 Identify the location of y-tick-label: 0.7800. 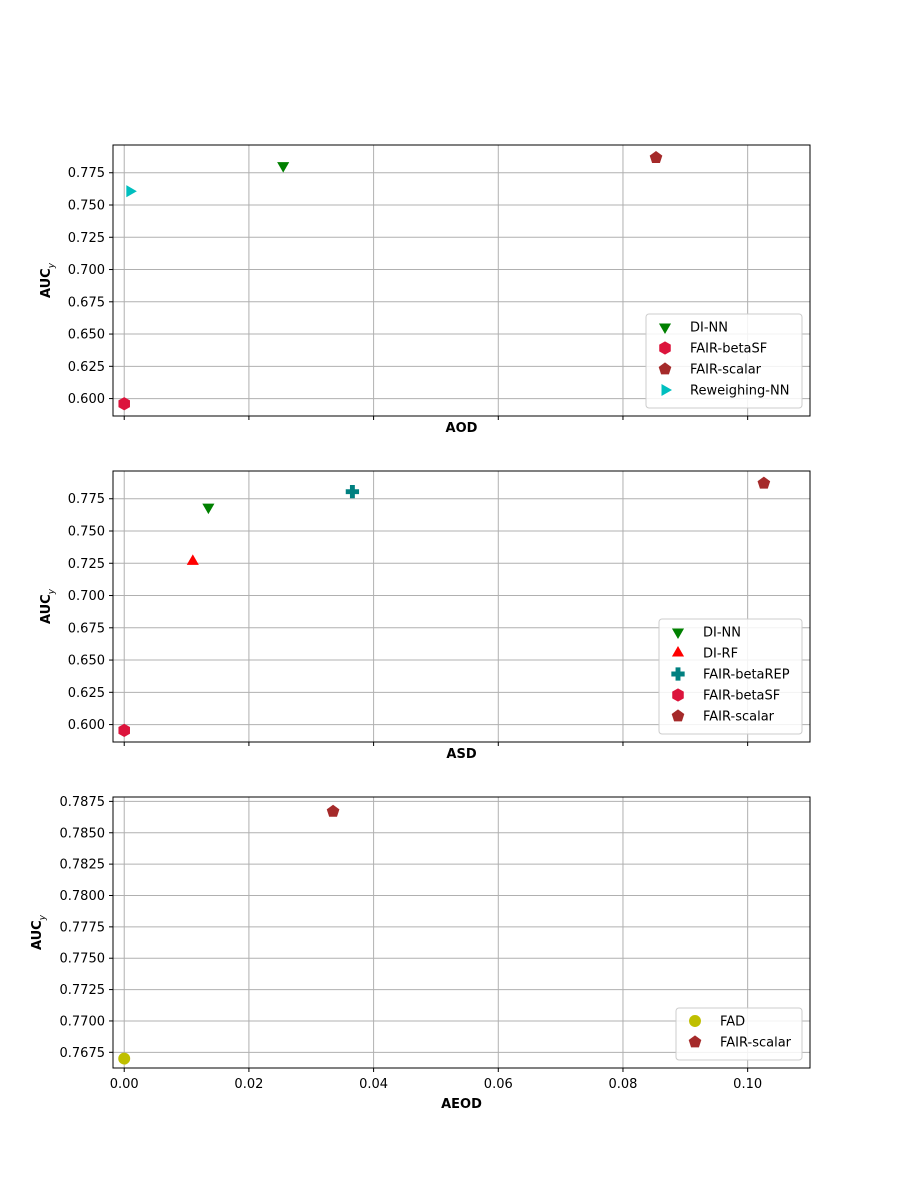
(83, 896).